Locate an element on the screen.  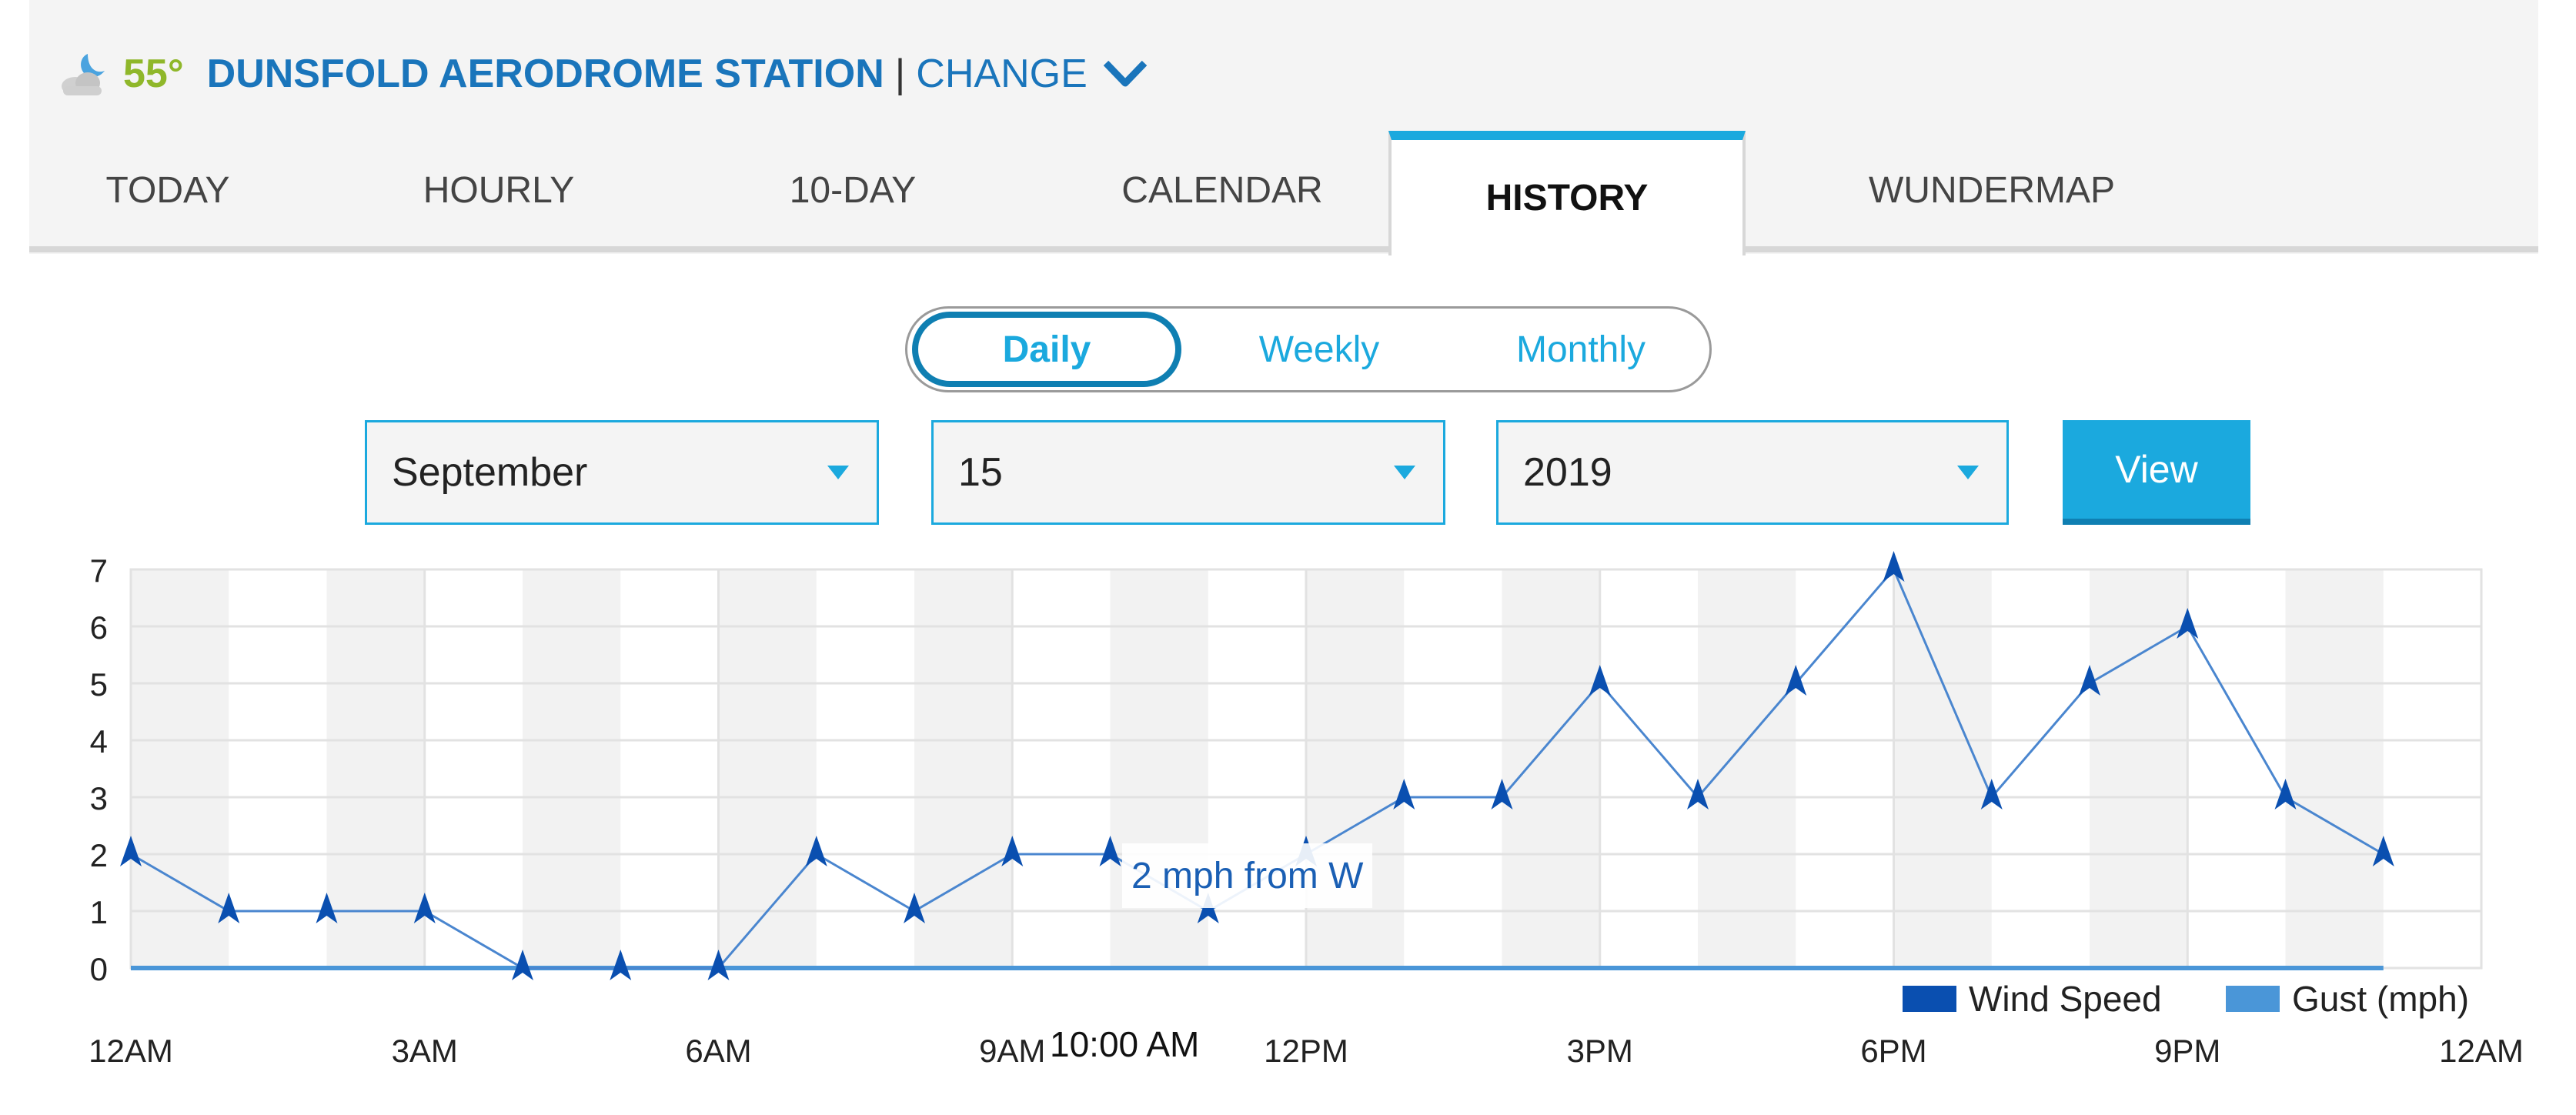
station-name: DUNSFOLD AERODROME STATION is located at coordinates (545, 74).